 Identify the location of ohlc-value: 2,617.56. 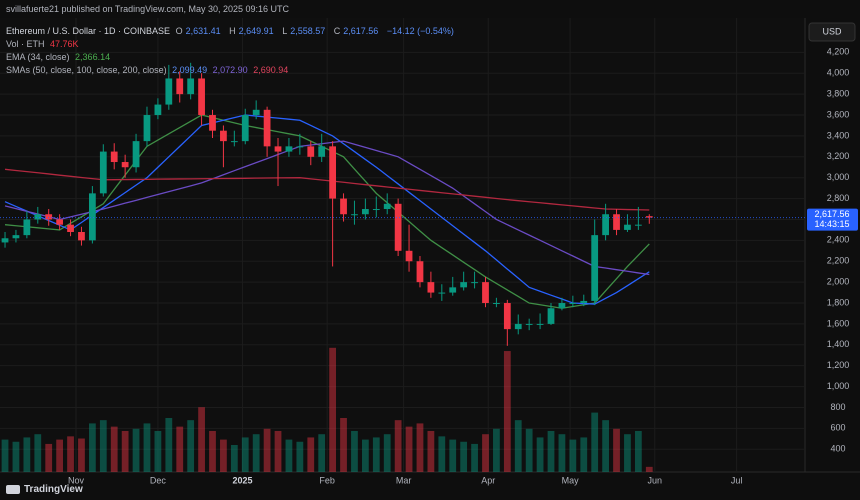
(361, 31).